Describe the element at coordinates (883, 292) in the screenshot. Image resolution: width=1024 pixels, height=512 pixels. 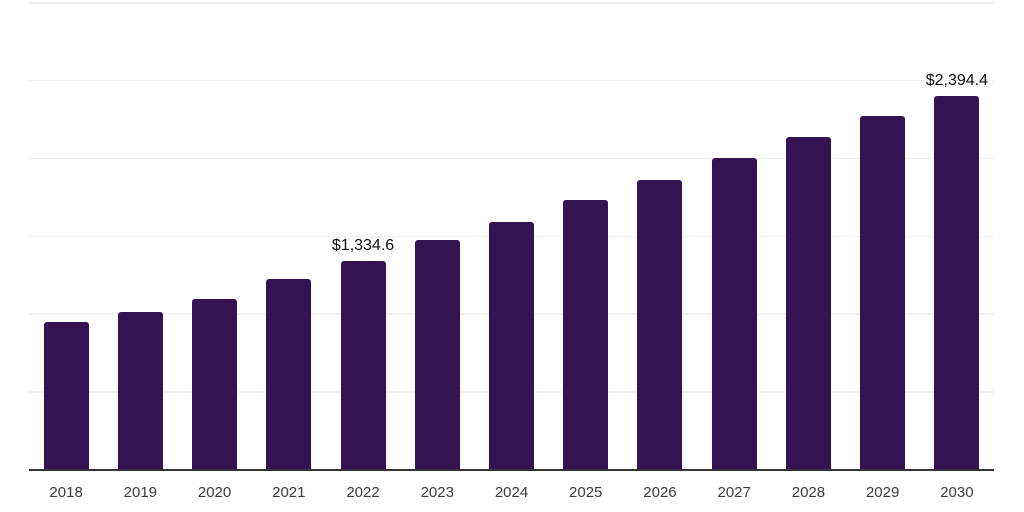
I see `bar-2029` at that location.